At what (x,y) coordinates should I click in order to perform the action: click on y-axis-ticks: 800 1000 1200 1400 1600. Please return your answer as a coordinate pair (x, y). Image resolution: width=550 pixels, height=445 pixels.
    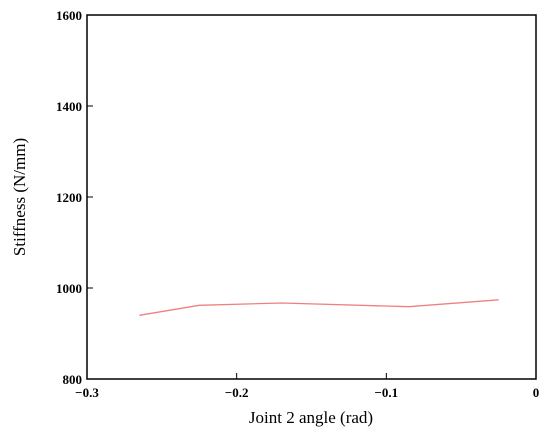
    Looking at the image, I should click on (74, 197).